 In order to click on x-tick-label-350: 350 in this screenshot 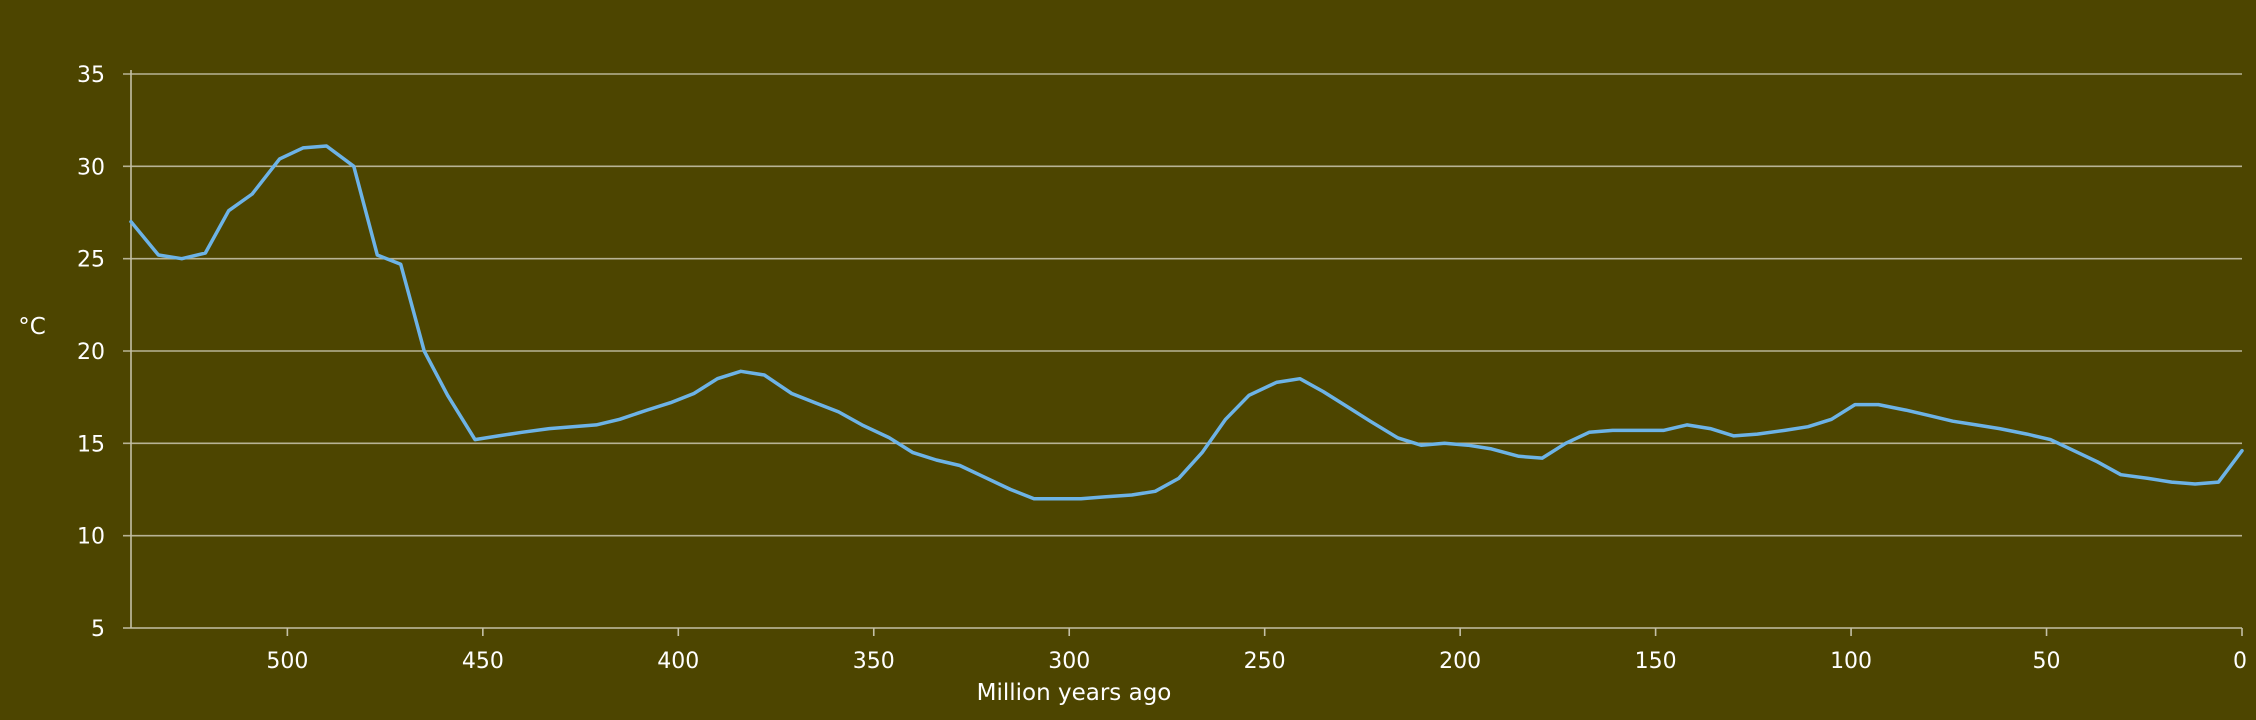, I will do `click(874, 661)`.